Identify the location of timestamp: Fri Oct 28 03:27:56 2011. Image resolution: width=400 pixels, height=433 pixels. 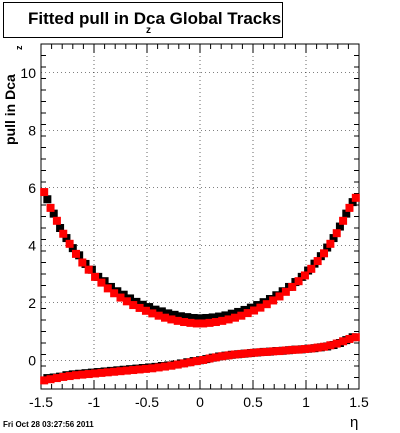
(48, 424).